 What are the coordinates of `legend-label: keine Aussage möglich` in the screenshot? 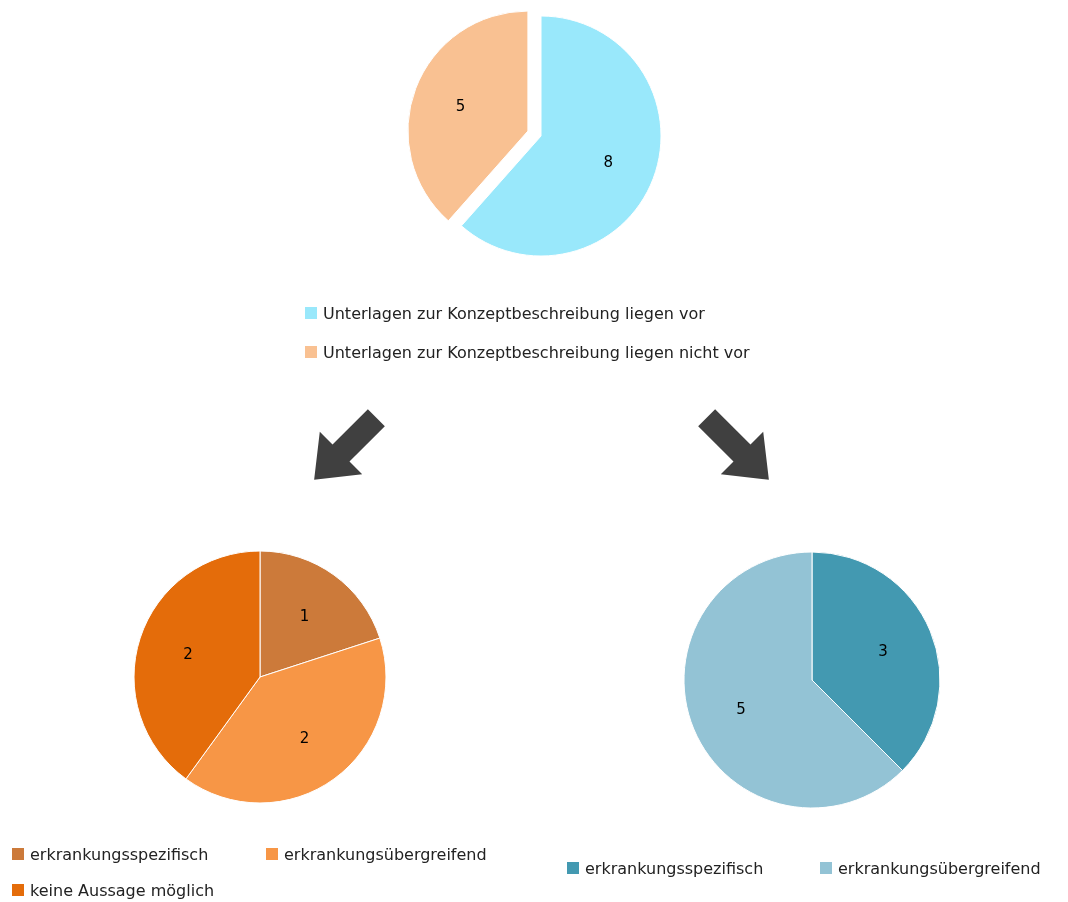 It's located at (122, 890).